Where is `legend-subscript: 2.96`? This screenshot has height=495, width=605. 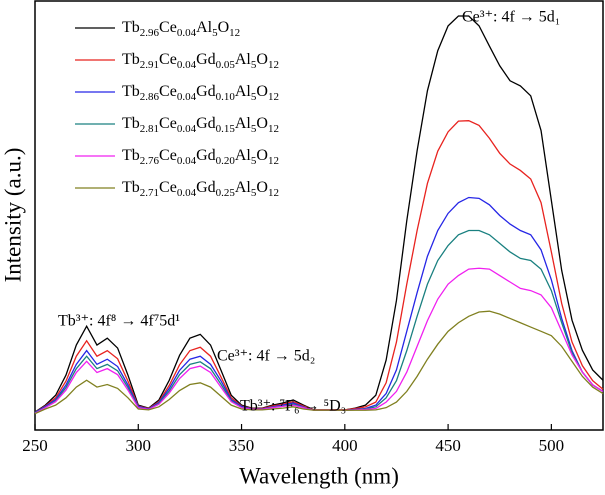 legend-subscript: 2.96 is located at coordinates (150, 33).